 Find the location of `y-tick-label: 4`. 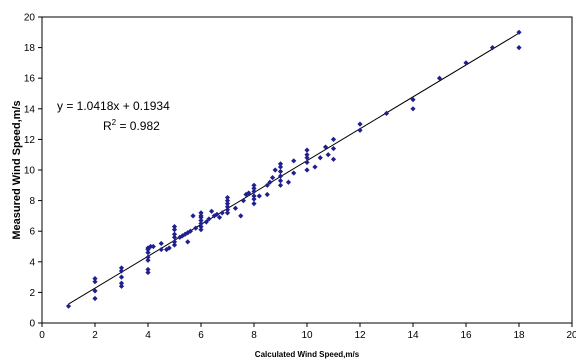

y-tick-label: 4 is located at coordinates (32, 262).